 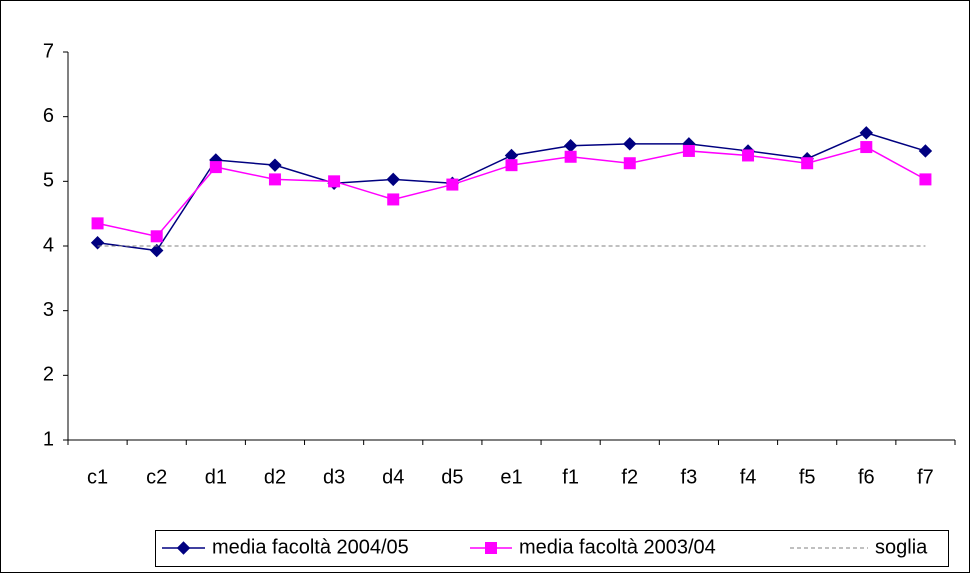 I want to click on x-tick-label: d5, so click(x=452, y=477).